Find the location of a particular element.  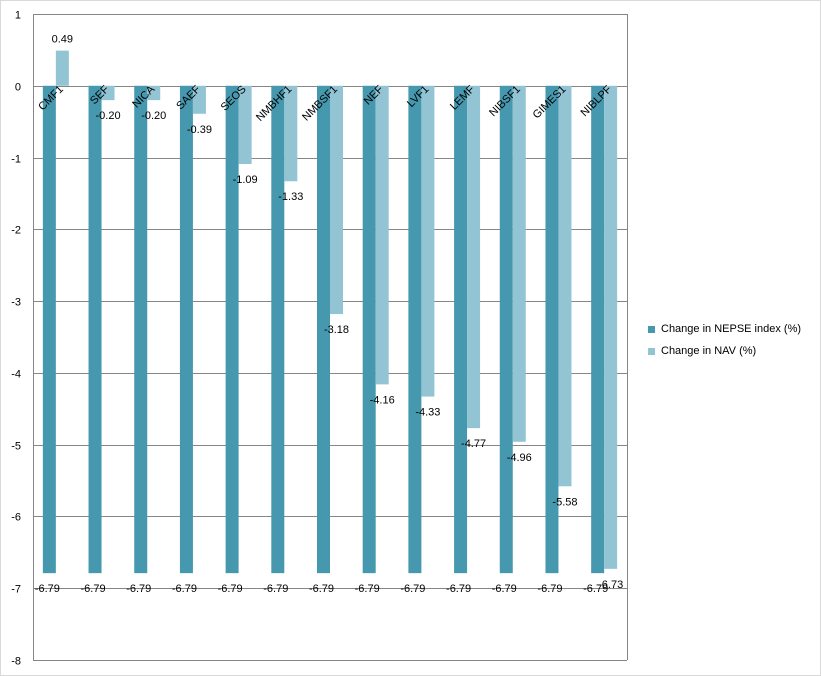

data-label-nav: -4.77 is located at coordinates (473, 444).